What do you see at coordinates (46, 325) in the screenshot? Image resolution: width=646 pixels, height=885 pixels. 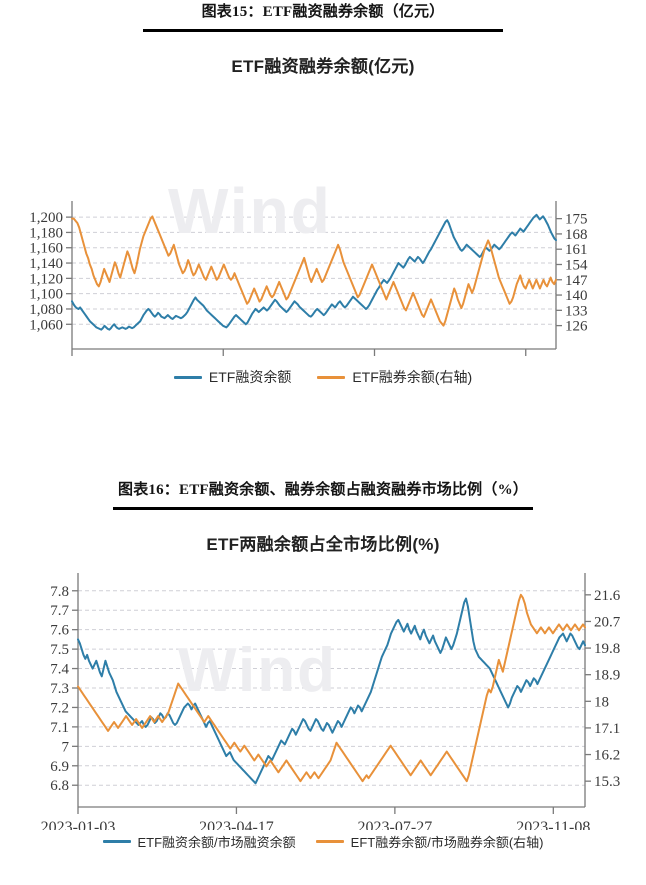 I see `svg-text: 1,060` at bounding box center [46, 325].